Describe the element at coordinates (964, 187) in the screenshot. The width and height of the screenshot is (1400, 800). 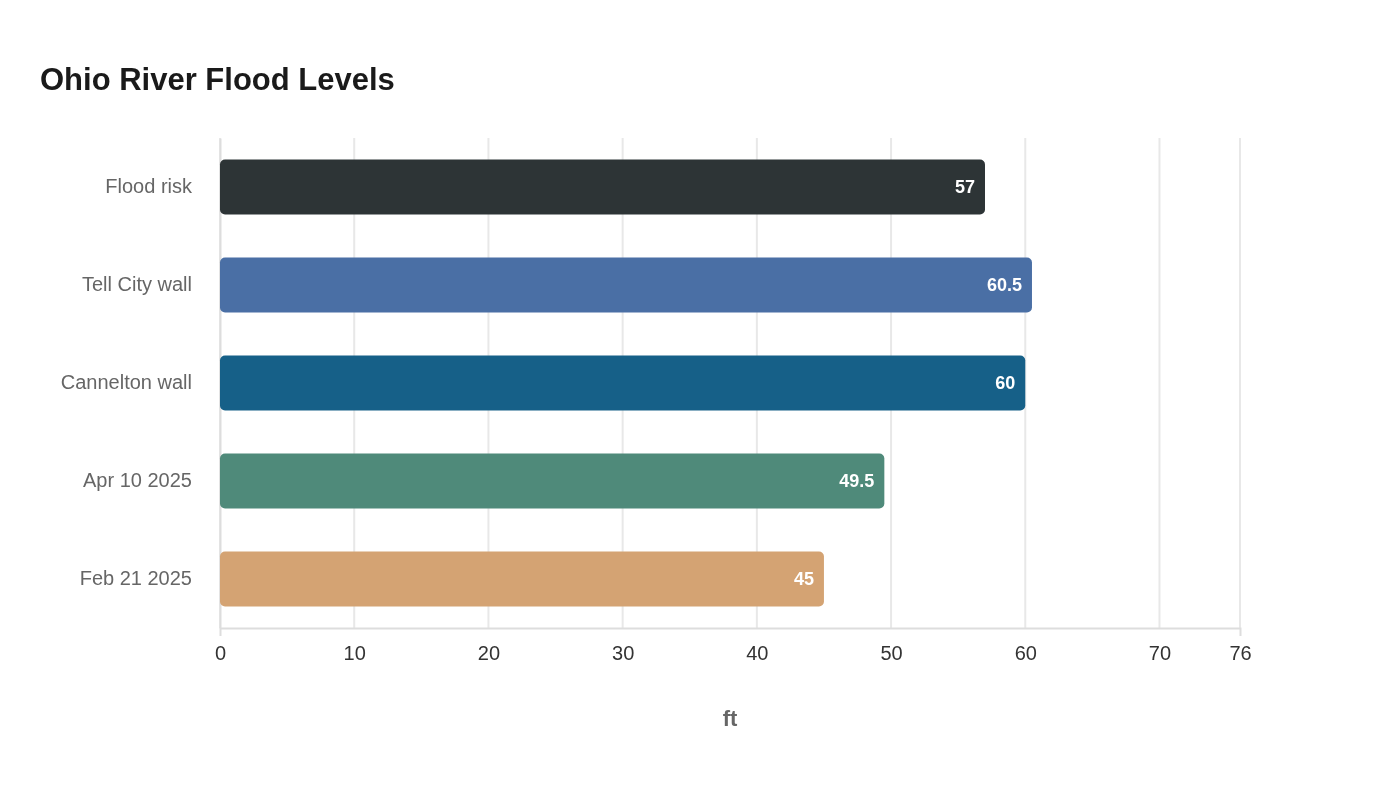
I see `data-label: 57` at that location.